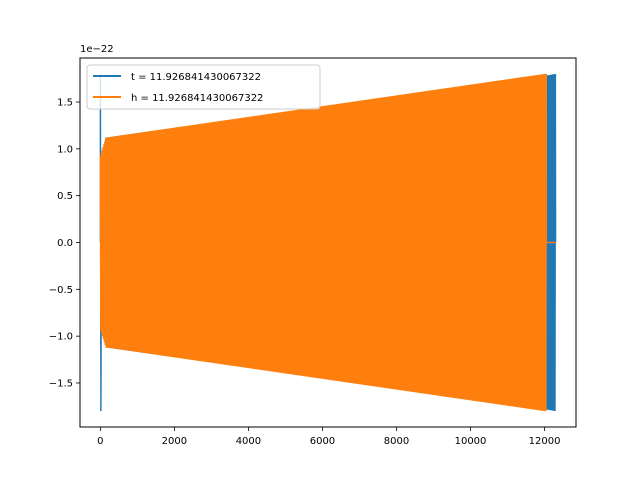 This screenshot has width=640, height=480. Describe the element at coordinates (100, 441) in the screenshot. I see `x-tick-label: 0` at that location.